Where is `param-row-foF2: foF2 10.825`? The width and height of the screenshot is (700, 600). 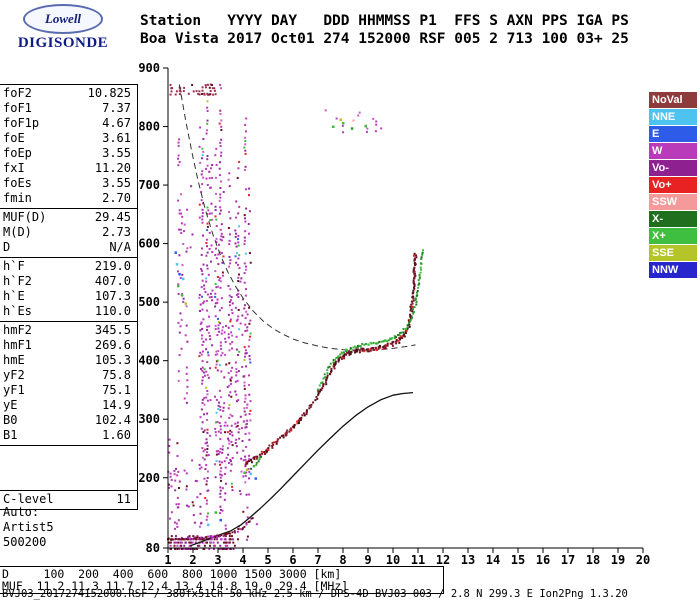
param-row-foF2: foF2 10.825 is located at coordinates (68, 93).